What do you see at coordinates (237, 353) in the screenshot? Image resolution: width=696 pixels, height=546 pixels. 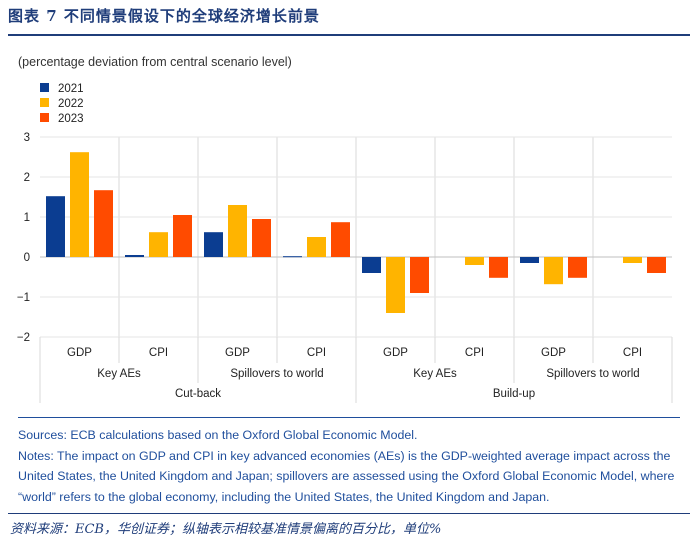 I see `x-tick-label-2: GDP` at bounding box center [237, 353].